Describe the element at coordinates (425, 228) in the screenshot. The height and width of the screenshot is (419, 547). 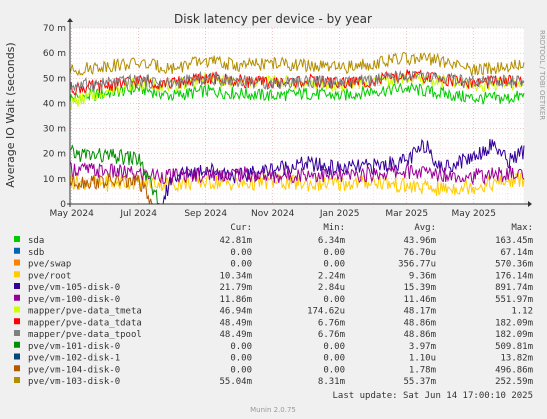
I see `legend-header-avg: Avg:` at that location.